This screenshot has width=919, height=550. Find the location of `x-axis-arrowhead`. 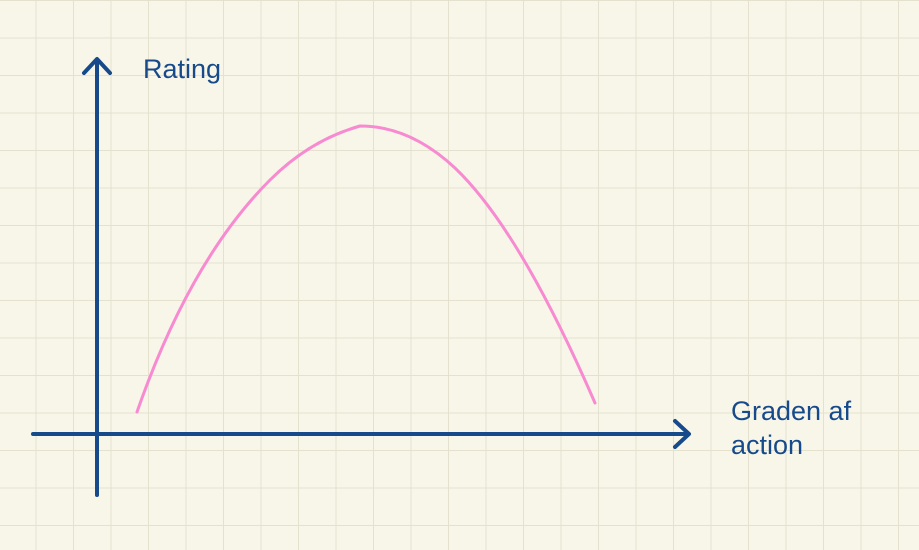

x-axis-arrowhead is located at coordinates (682, 434).